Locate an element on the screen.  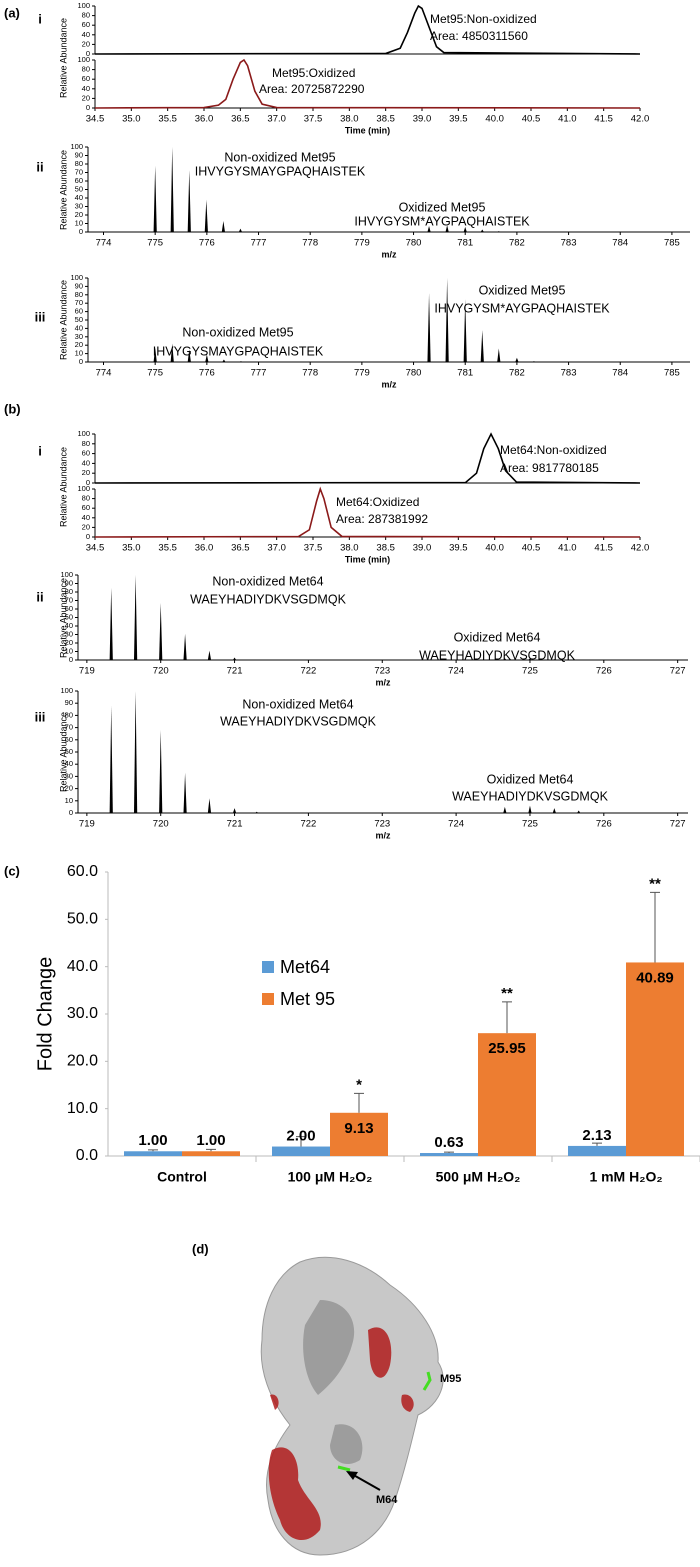
x-tick-label: 38.5 is located at coordinates (385, 548).